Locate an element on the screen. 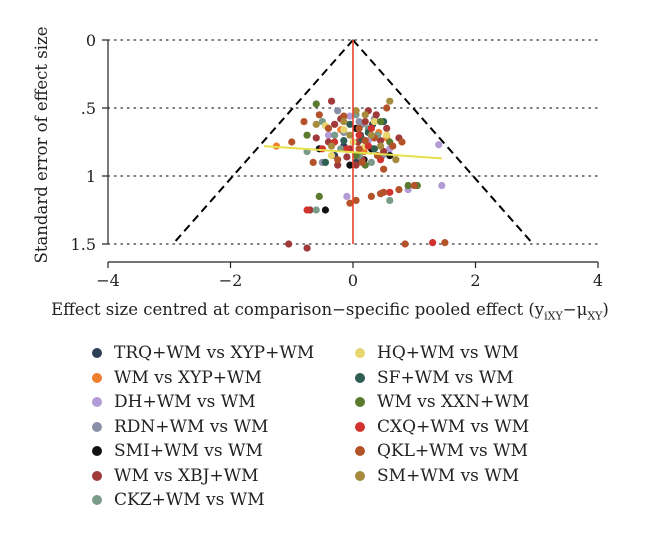 This screenshot has height=543, width=660. x-axis-label-sub1: iXY is located at coordinates (553, 316).